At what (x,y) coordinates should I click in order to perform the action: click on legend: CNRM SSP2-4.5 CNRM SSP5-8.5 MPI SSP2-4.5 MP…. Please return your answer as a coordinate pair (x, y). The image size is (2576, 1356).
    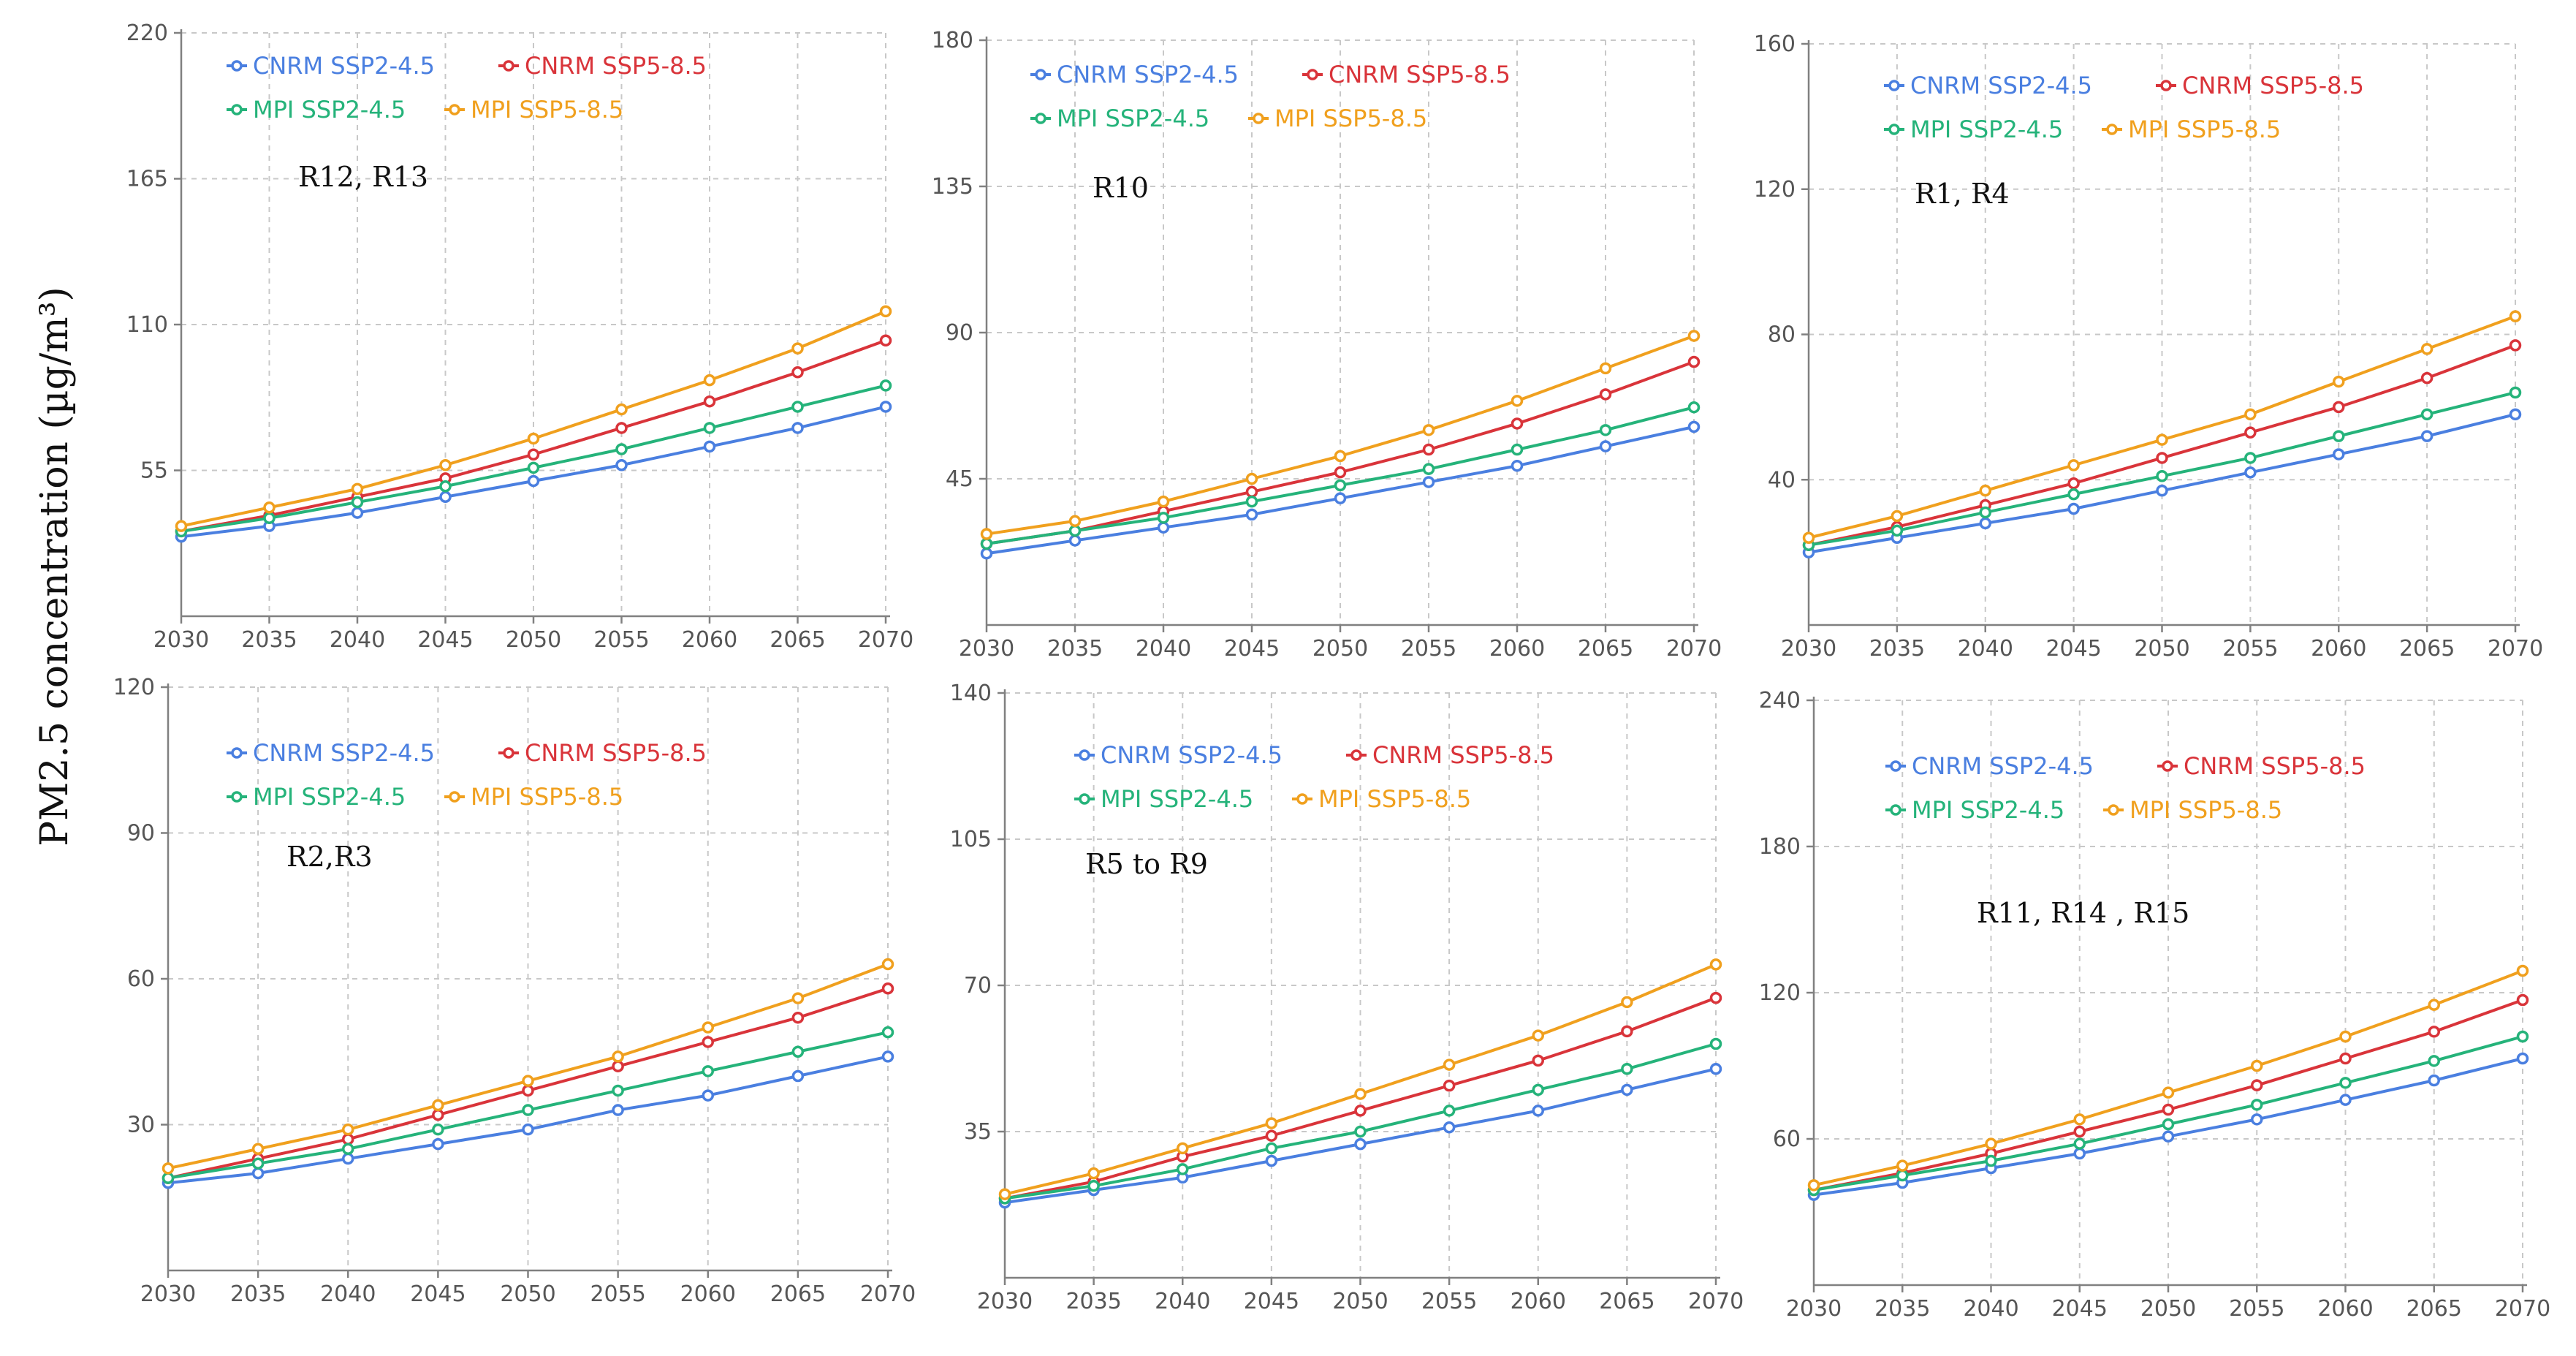
    Looking at the image, I should click on (467, 775).